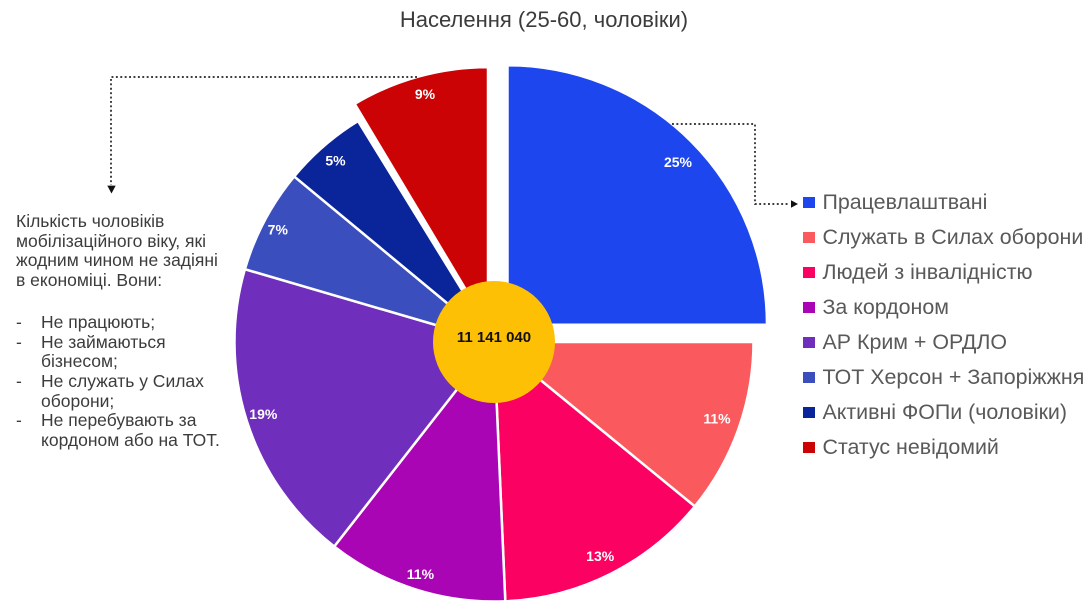  What do you see at coordinates (335, 161) in the screenshot?
I see `svg-text: 5%` at bounding box center [335, 161].